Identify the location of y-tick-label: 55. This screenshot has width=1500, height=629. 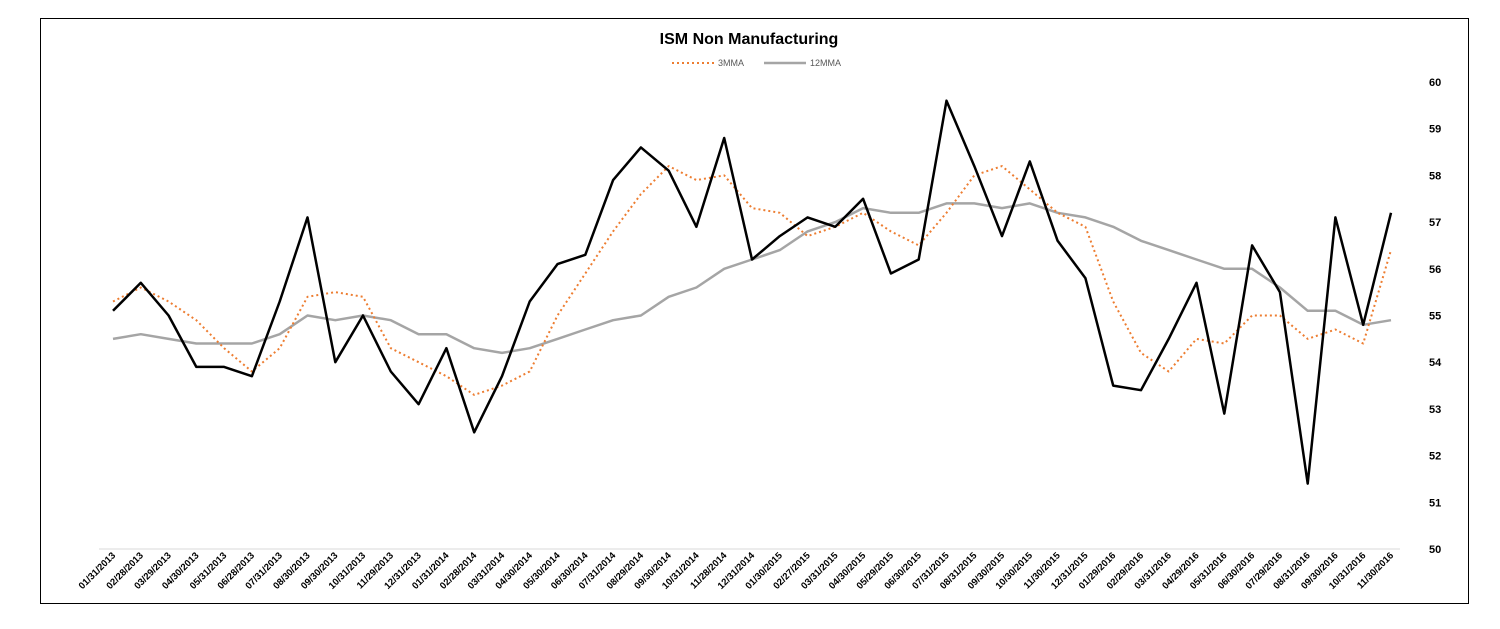
(1435, 317).